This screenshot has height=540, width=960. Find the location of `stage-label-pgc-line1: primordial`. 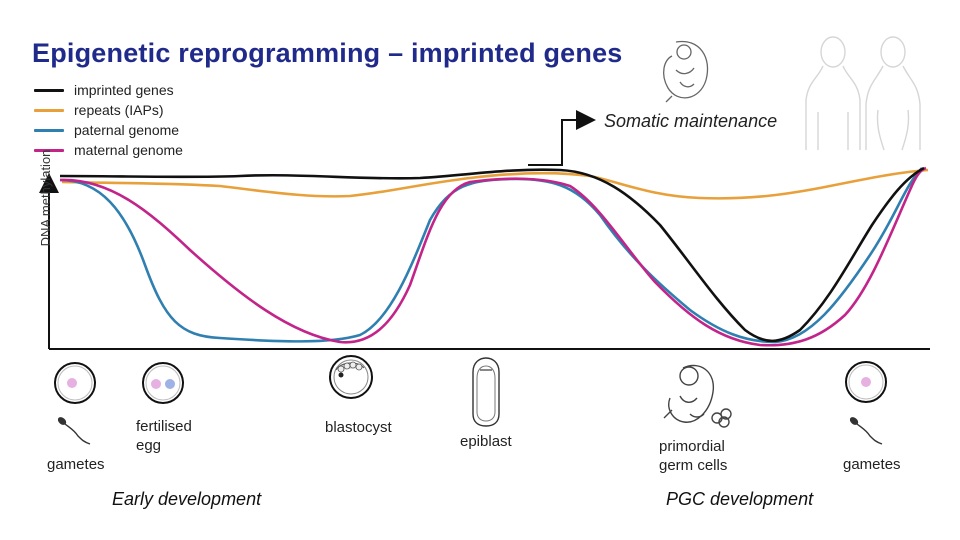

stage-label-pgc-line1: primordial is located at coordinates (692, 446).